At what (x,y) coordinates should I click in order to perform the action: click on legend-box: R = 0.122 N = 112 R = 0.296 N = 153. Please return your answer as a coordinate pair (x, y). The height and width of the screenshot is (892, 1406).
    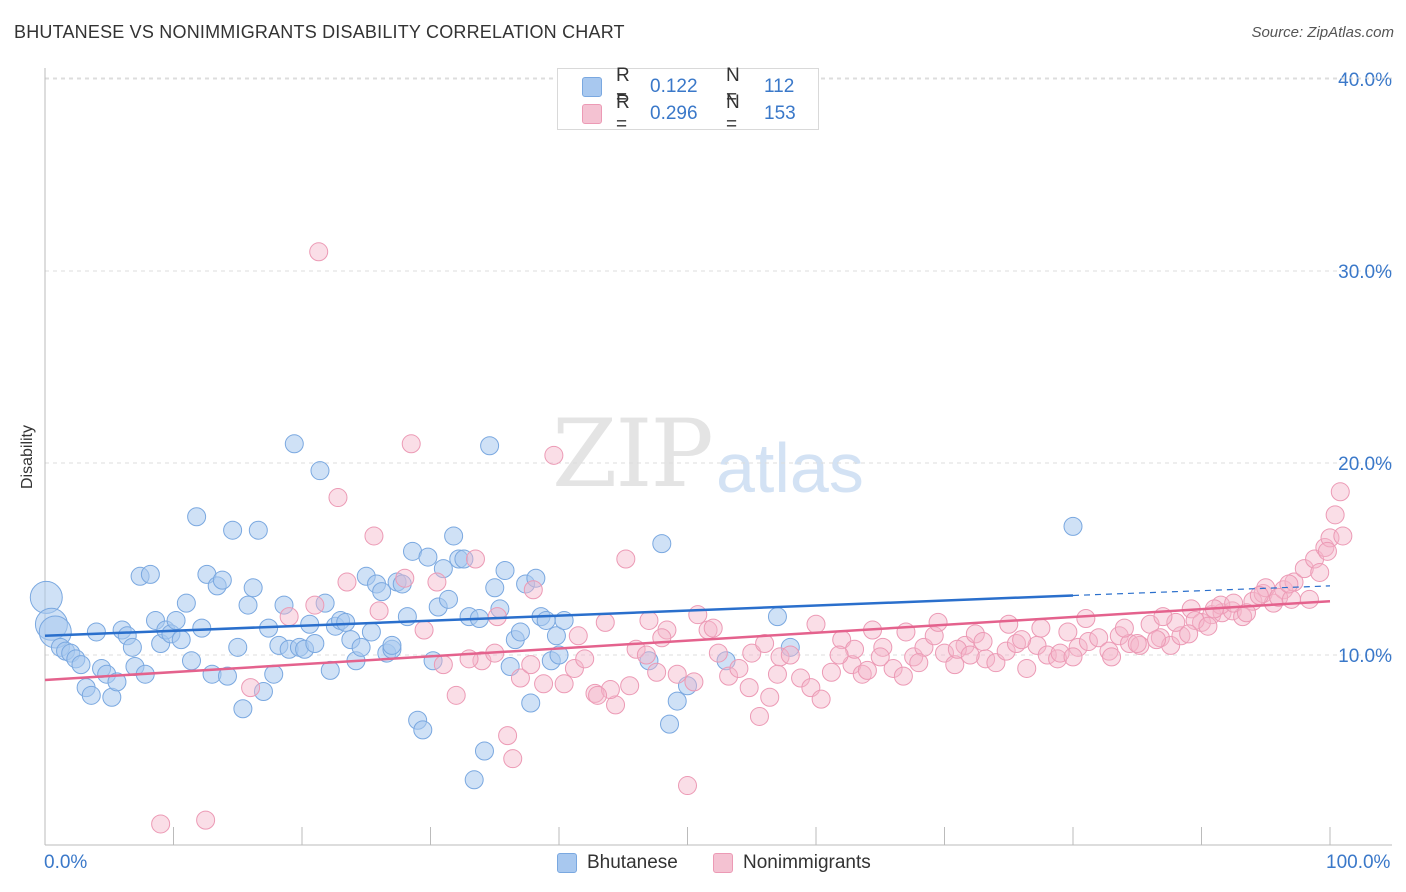
    Looking at the image, I should click on (688, 100).